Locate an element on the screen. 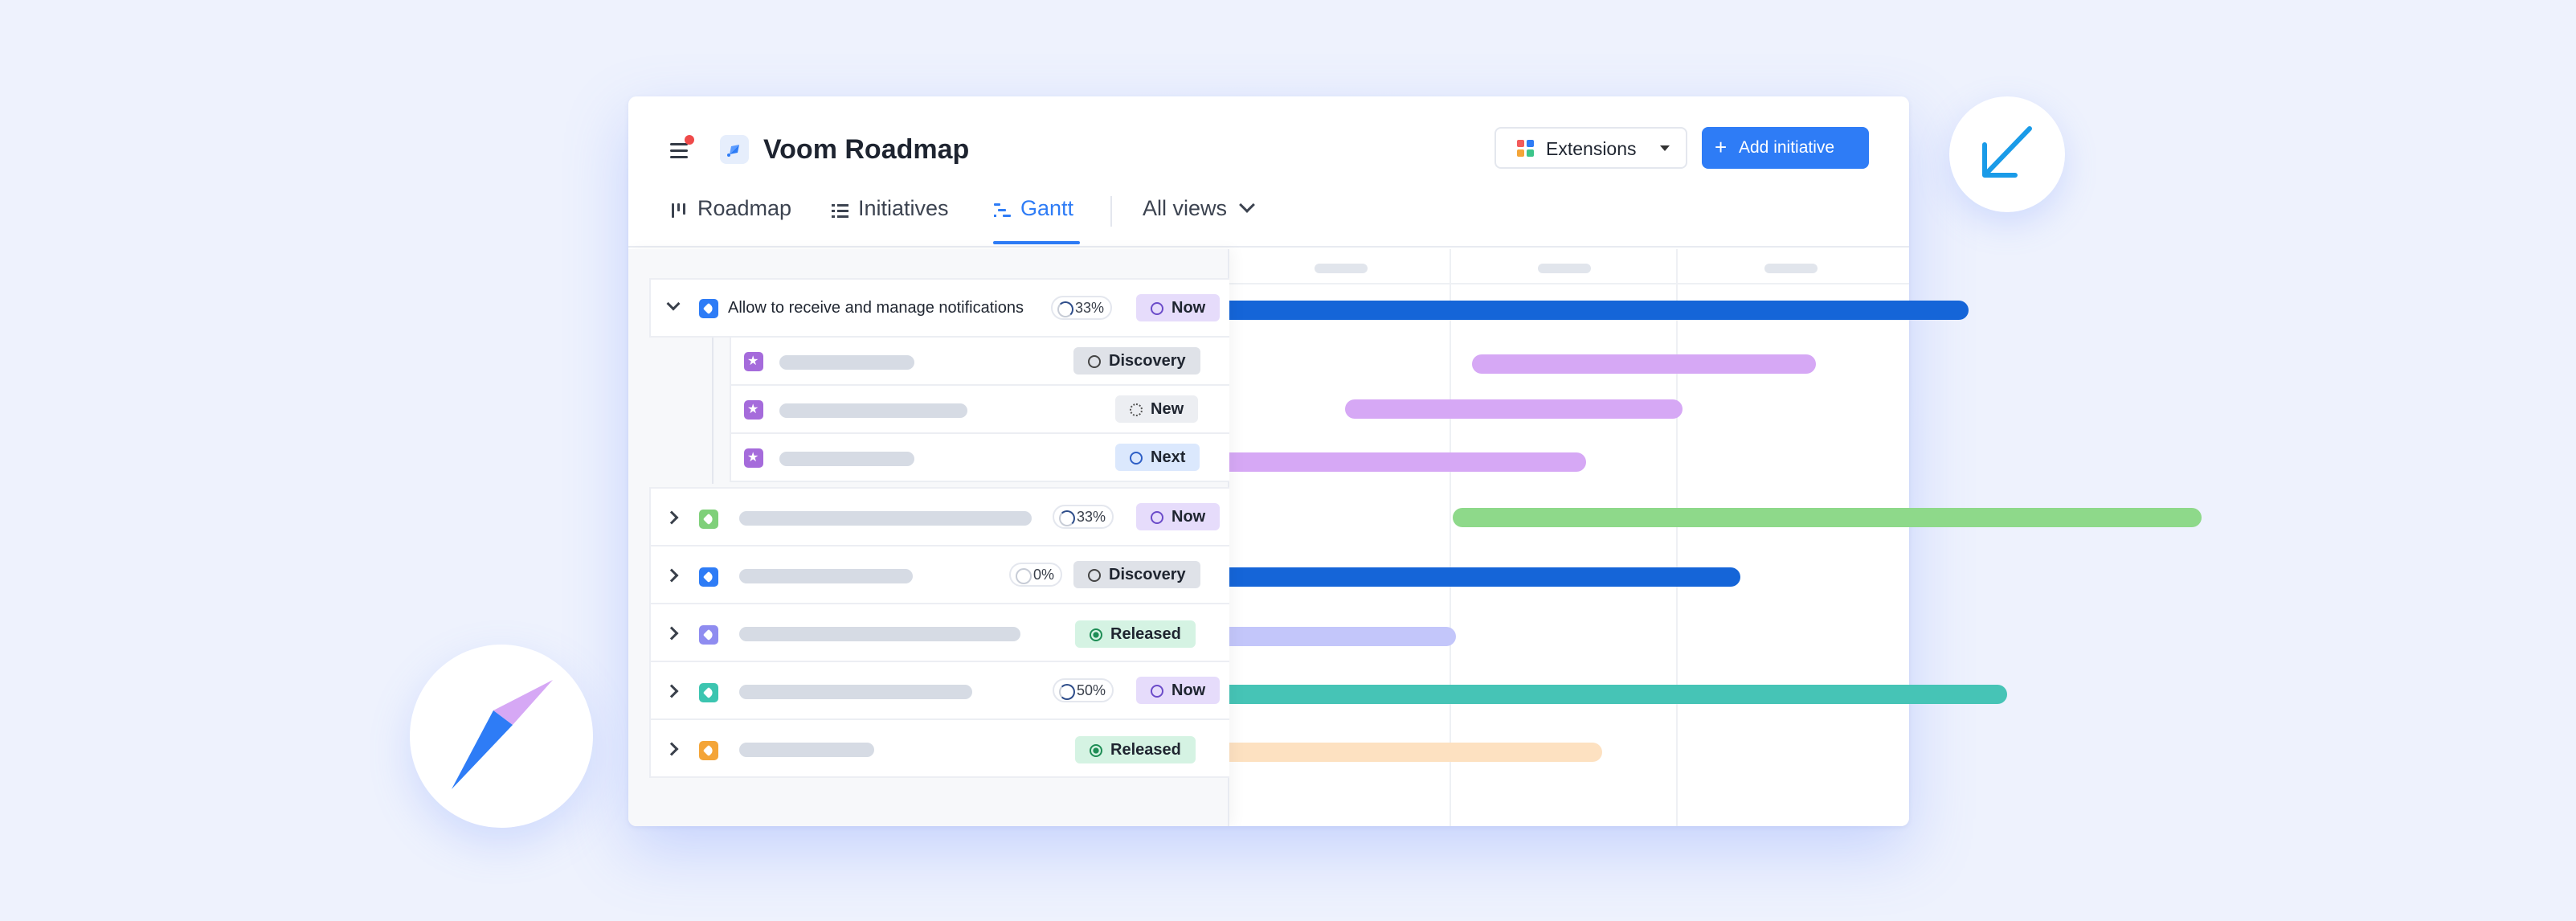  compass-icon is located at coordinates (503, 734).